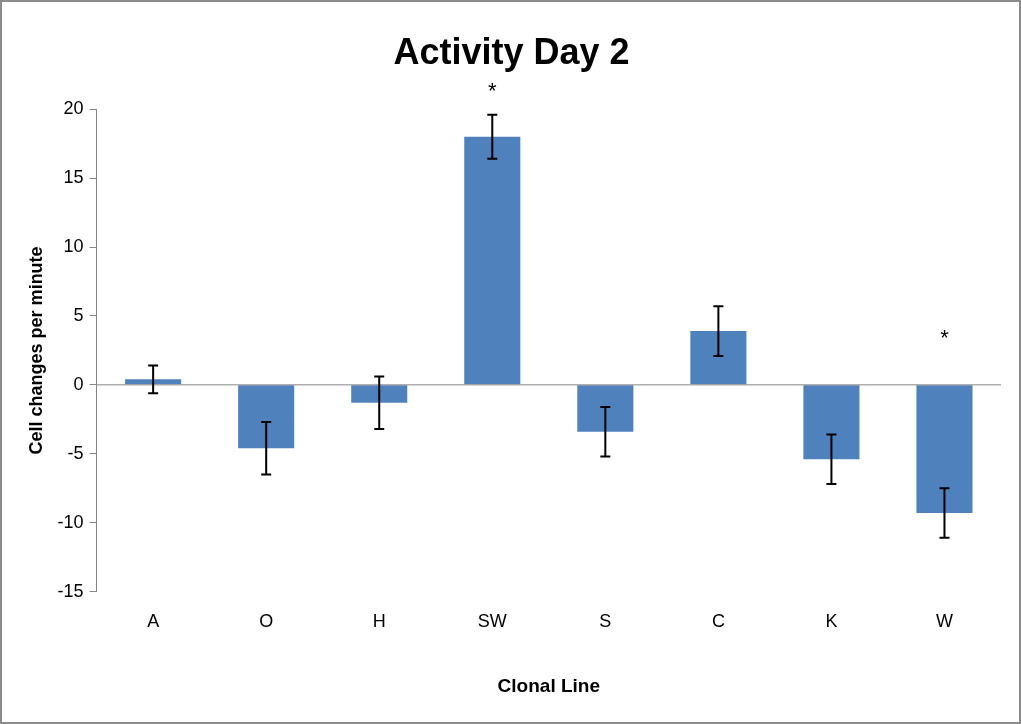 The width and height of the screenshot is (1021, 724). Describe the element at coordinates (945, 338) in the screenshot. I see `annotation: *` at that location.